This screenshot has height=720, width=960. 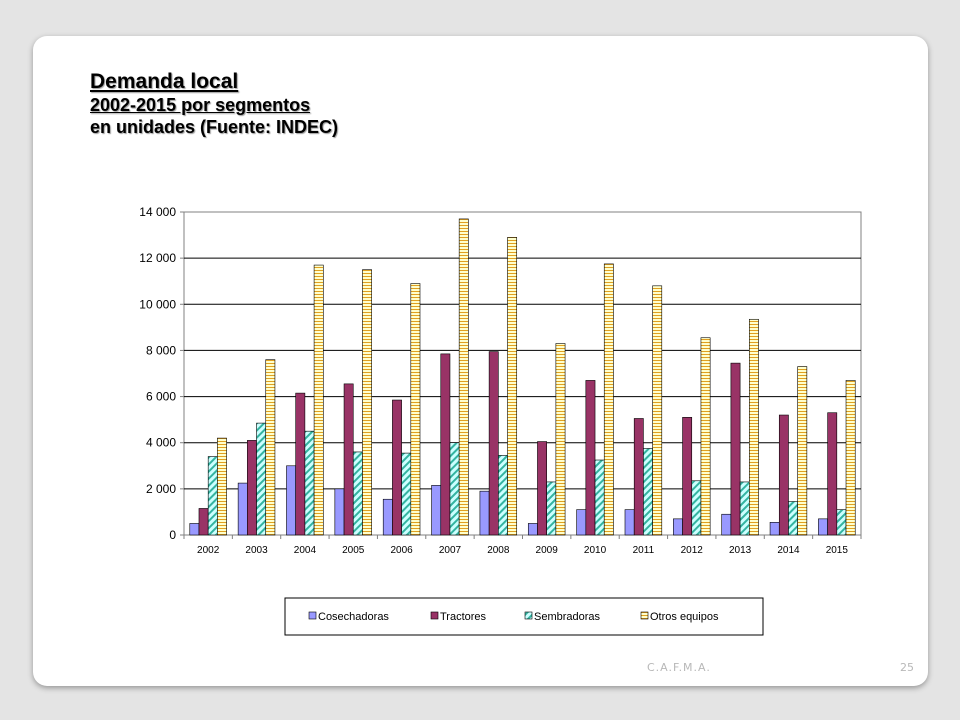 What do you see at coordinates (208, 550) in the screenshot?
I see `x-tick-label: 2002` at bounding box center [208, 550].